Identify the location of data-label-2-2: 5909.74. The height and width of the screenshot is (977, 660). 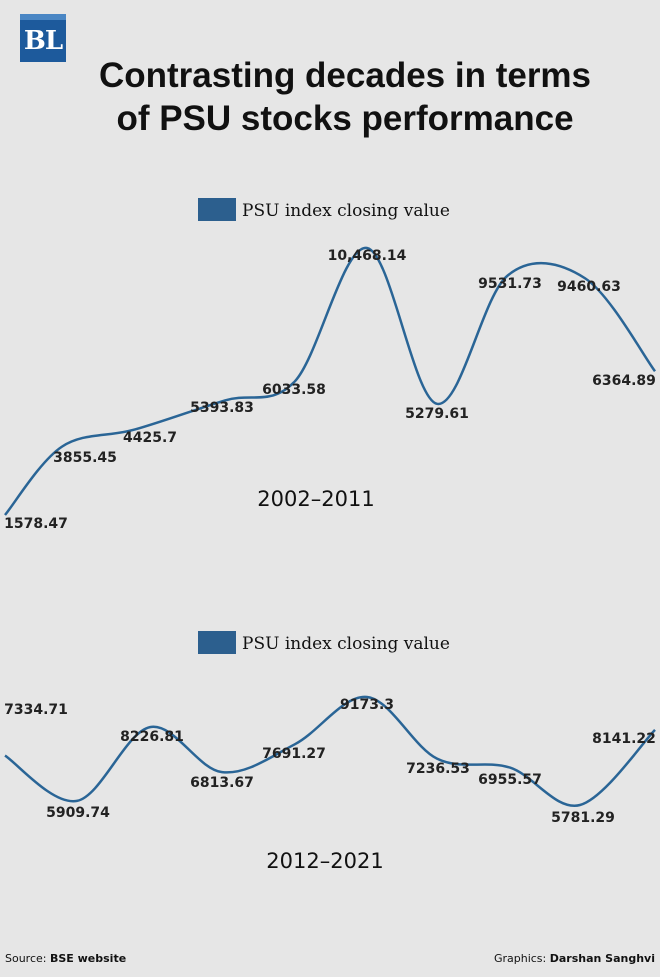
(78, 813).